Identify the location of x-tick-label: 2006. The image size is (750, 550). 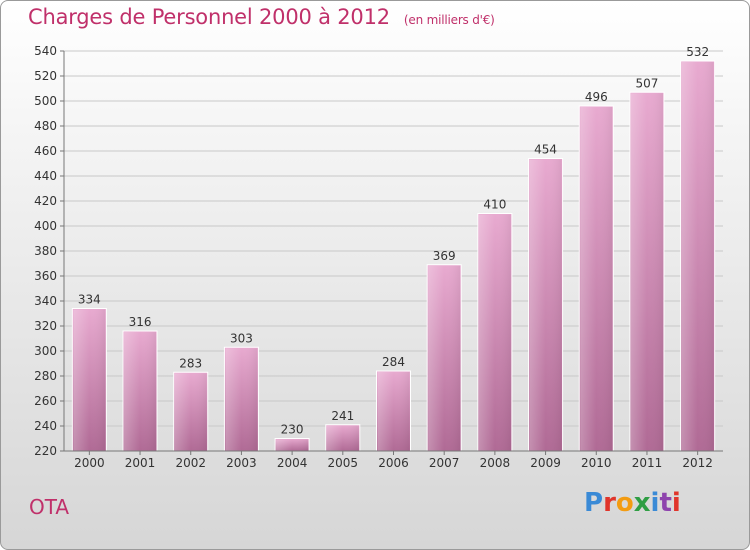
(393, 463).